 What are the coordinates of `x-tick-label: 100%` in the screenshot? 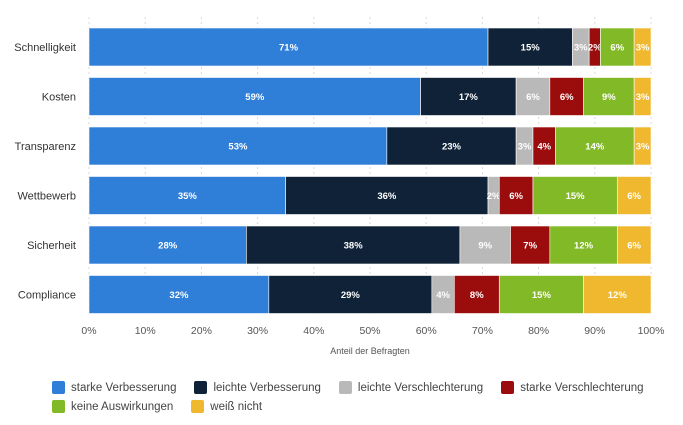 It's located at (651, 331).